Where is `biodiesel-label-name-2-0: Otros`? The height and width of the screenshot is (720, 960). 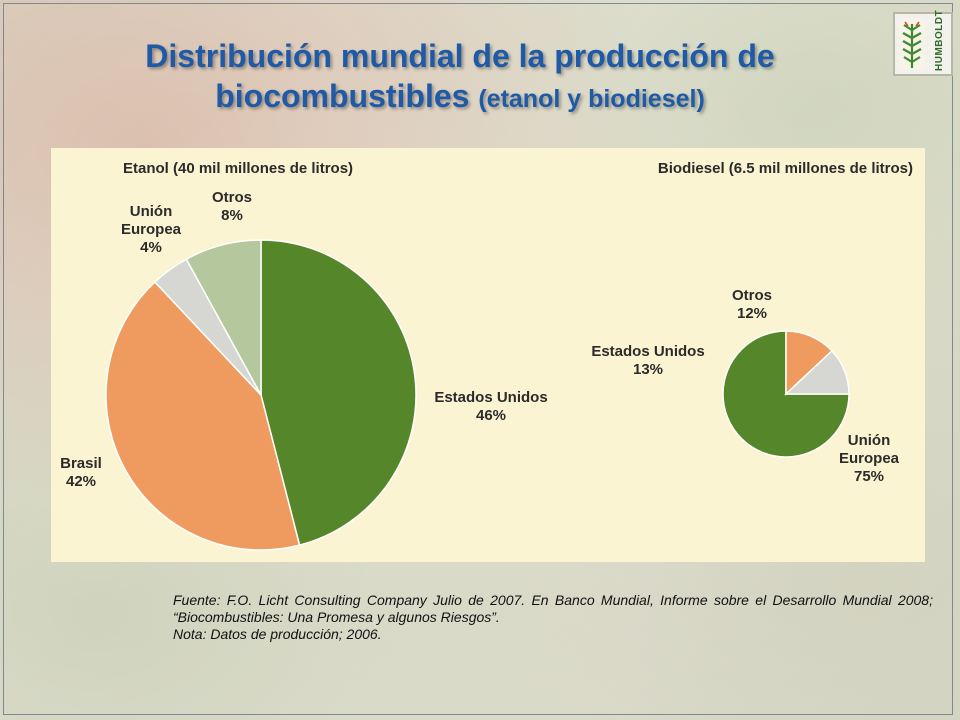
biodiesel-label-name-2-0: Otros is located at coordinates (752, 295).